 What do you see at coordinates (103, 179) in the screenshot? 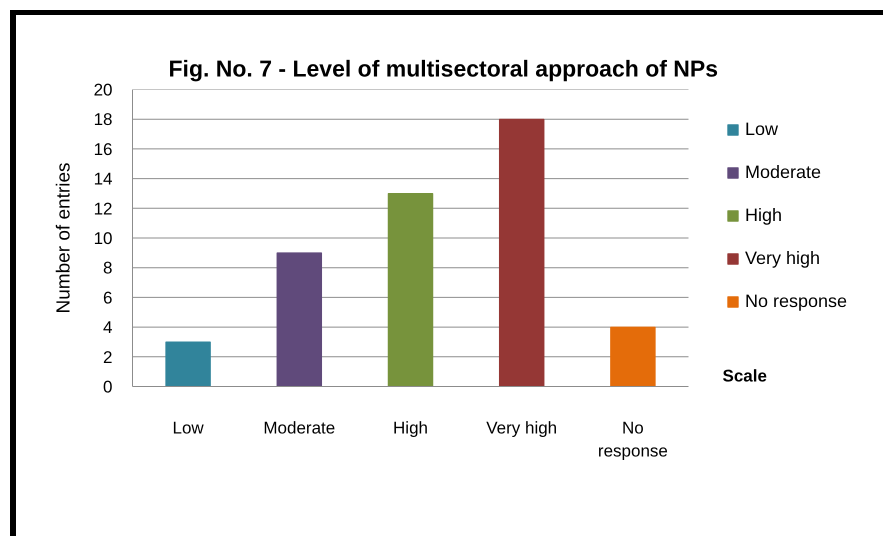
I see `y-tick-label: 14` at bounding box center [103, 179].